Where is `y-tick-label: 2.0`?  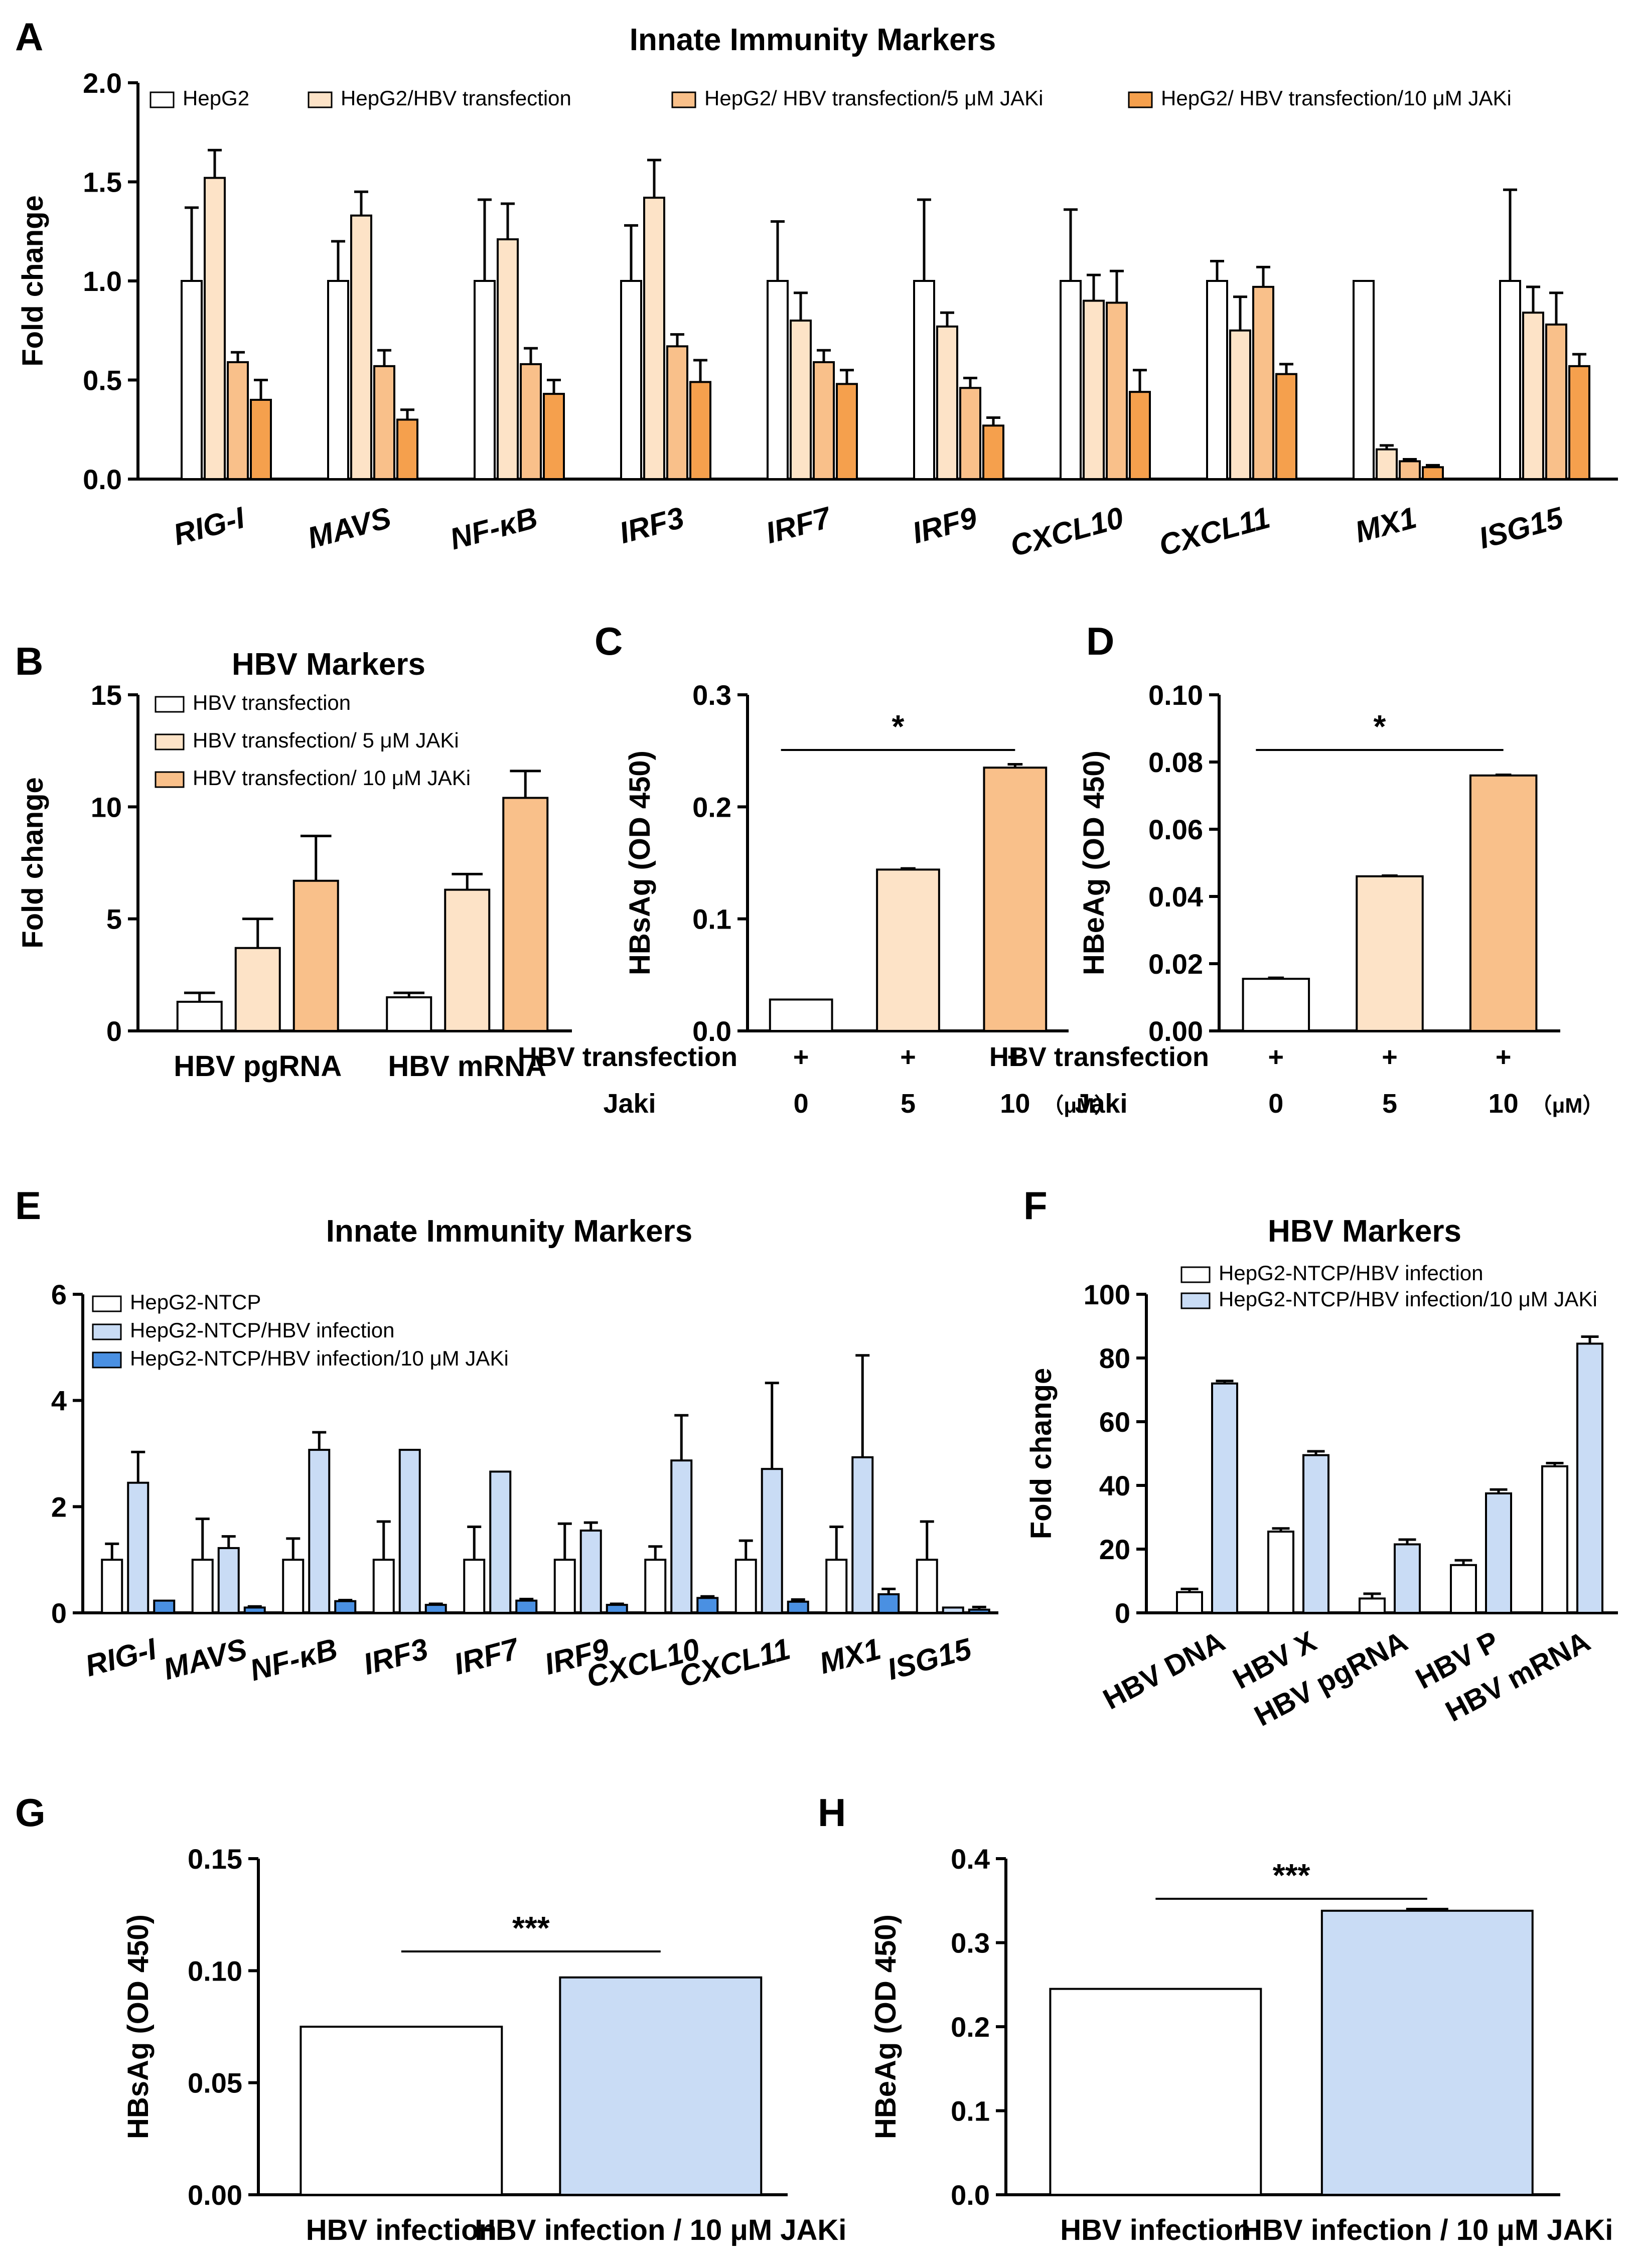 y-tick-label: 2.0 is located at coordinates (102, 83).